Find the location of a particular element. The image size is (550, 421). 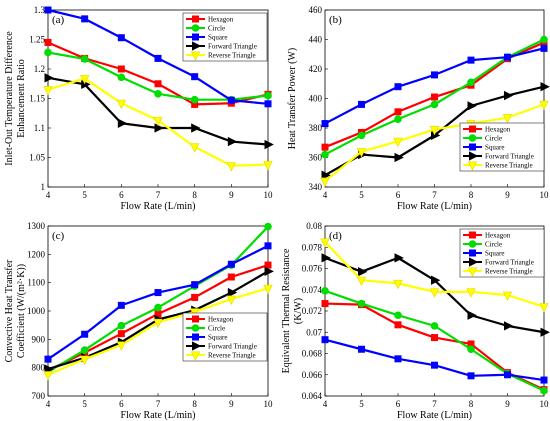

y-axis-label: Coefficient (W/(m²·K)) is located at coordinates (21, 311).